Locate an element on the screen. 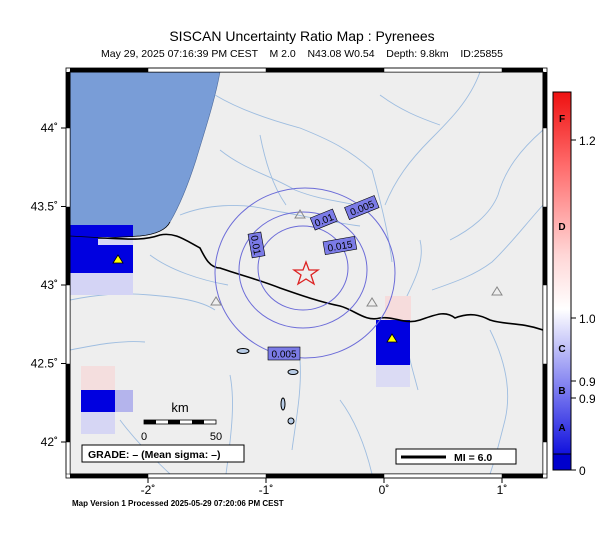  mmi-label: MI = 6.0 is located at coordinates (473, 458).